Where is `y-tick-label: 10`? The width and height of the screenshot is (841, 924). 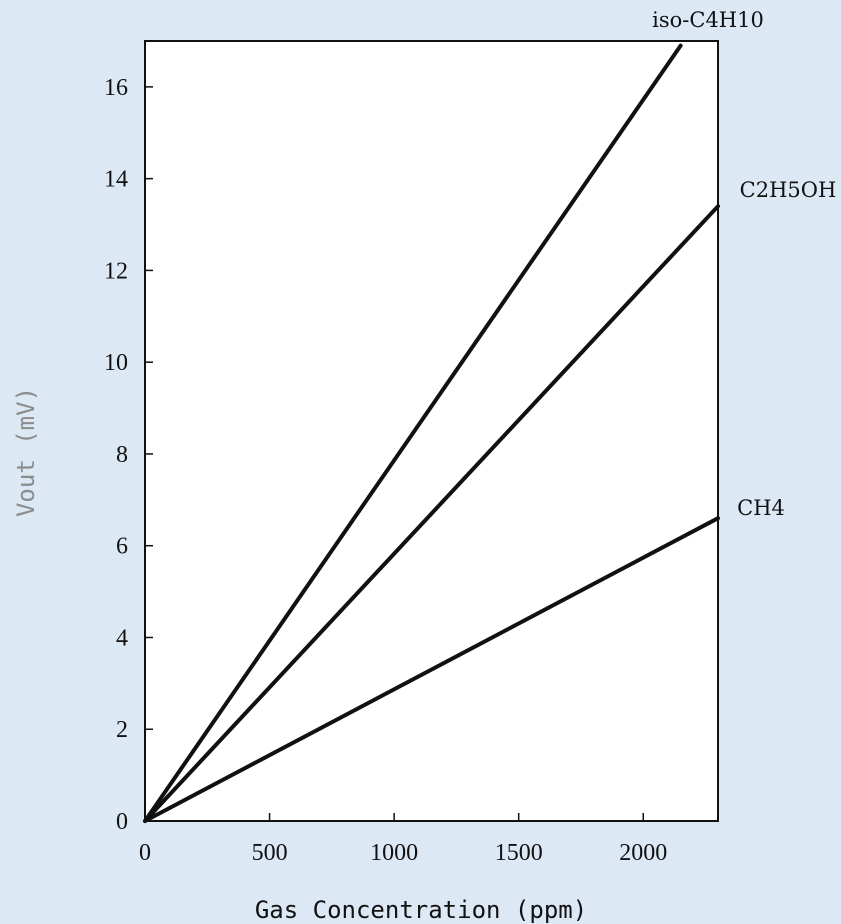 y-tick-label: 10 is located at coordinates (116, 363).